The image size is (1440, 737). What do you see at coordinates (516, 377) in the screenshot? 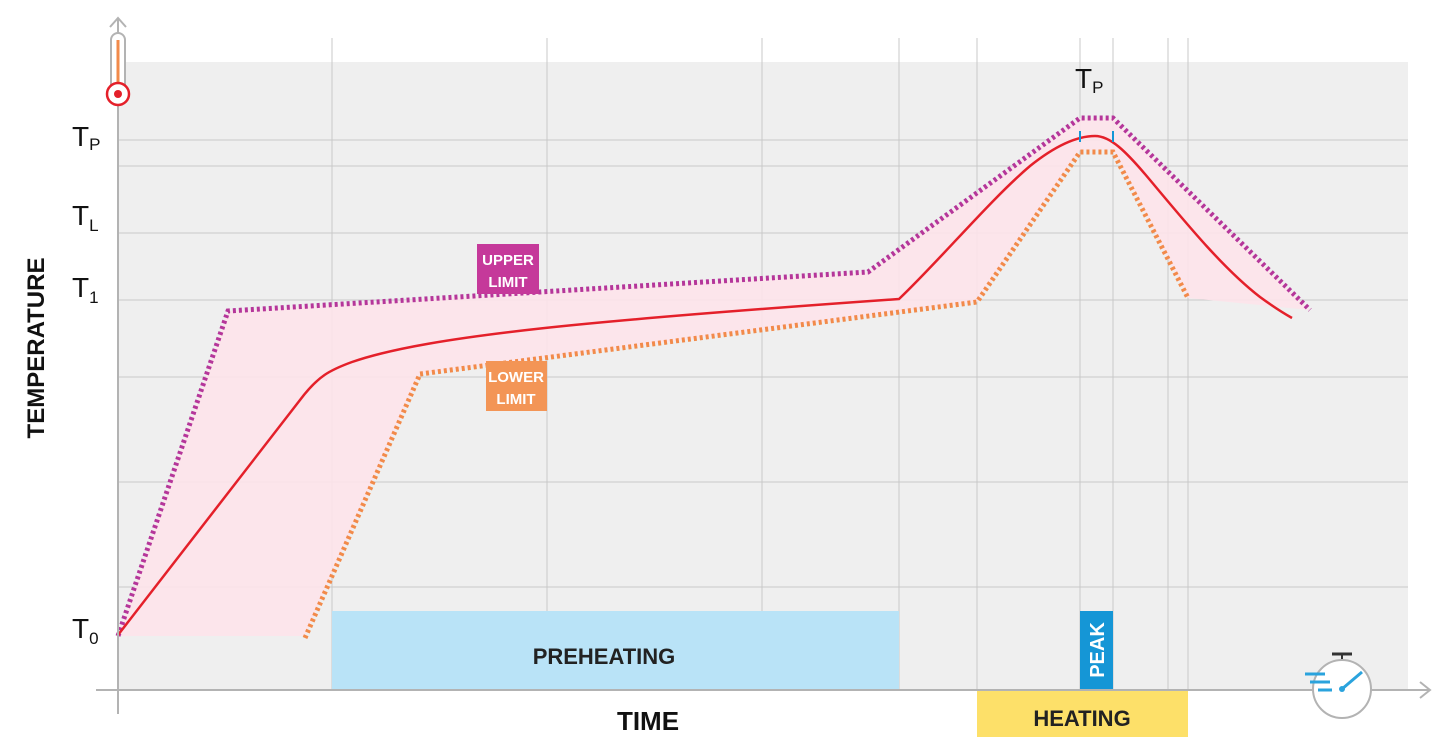
I see `lower-limit-label-line1: LOWER` at bounding box center [516, 377].